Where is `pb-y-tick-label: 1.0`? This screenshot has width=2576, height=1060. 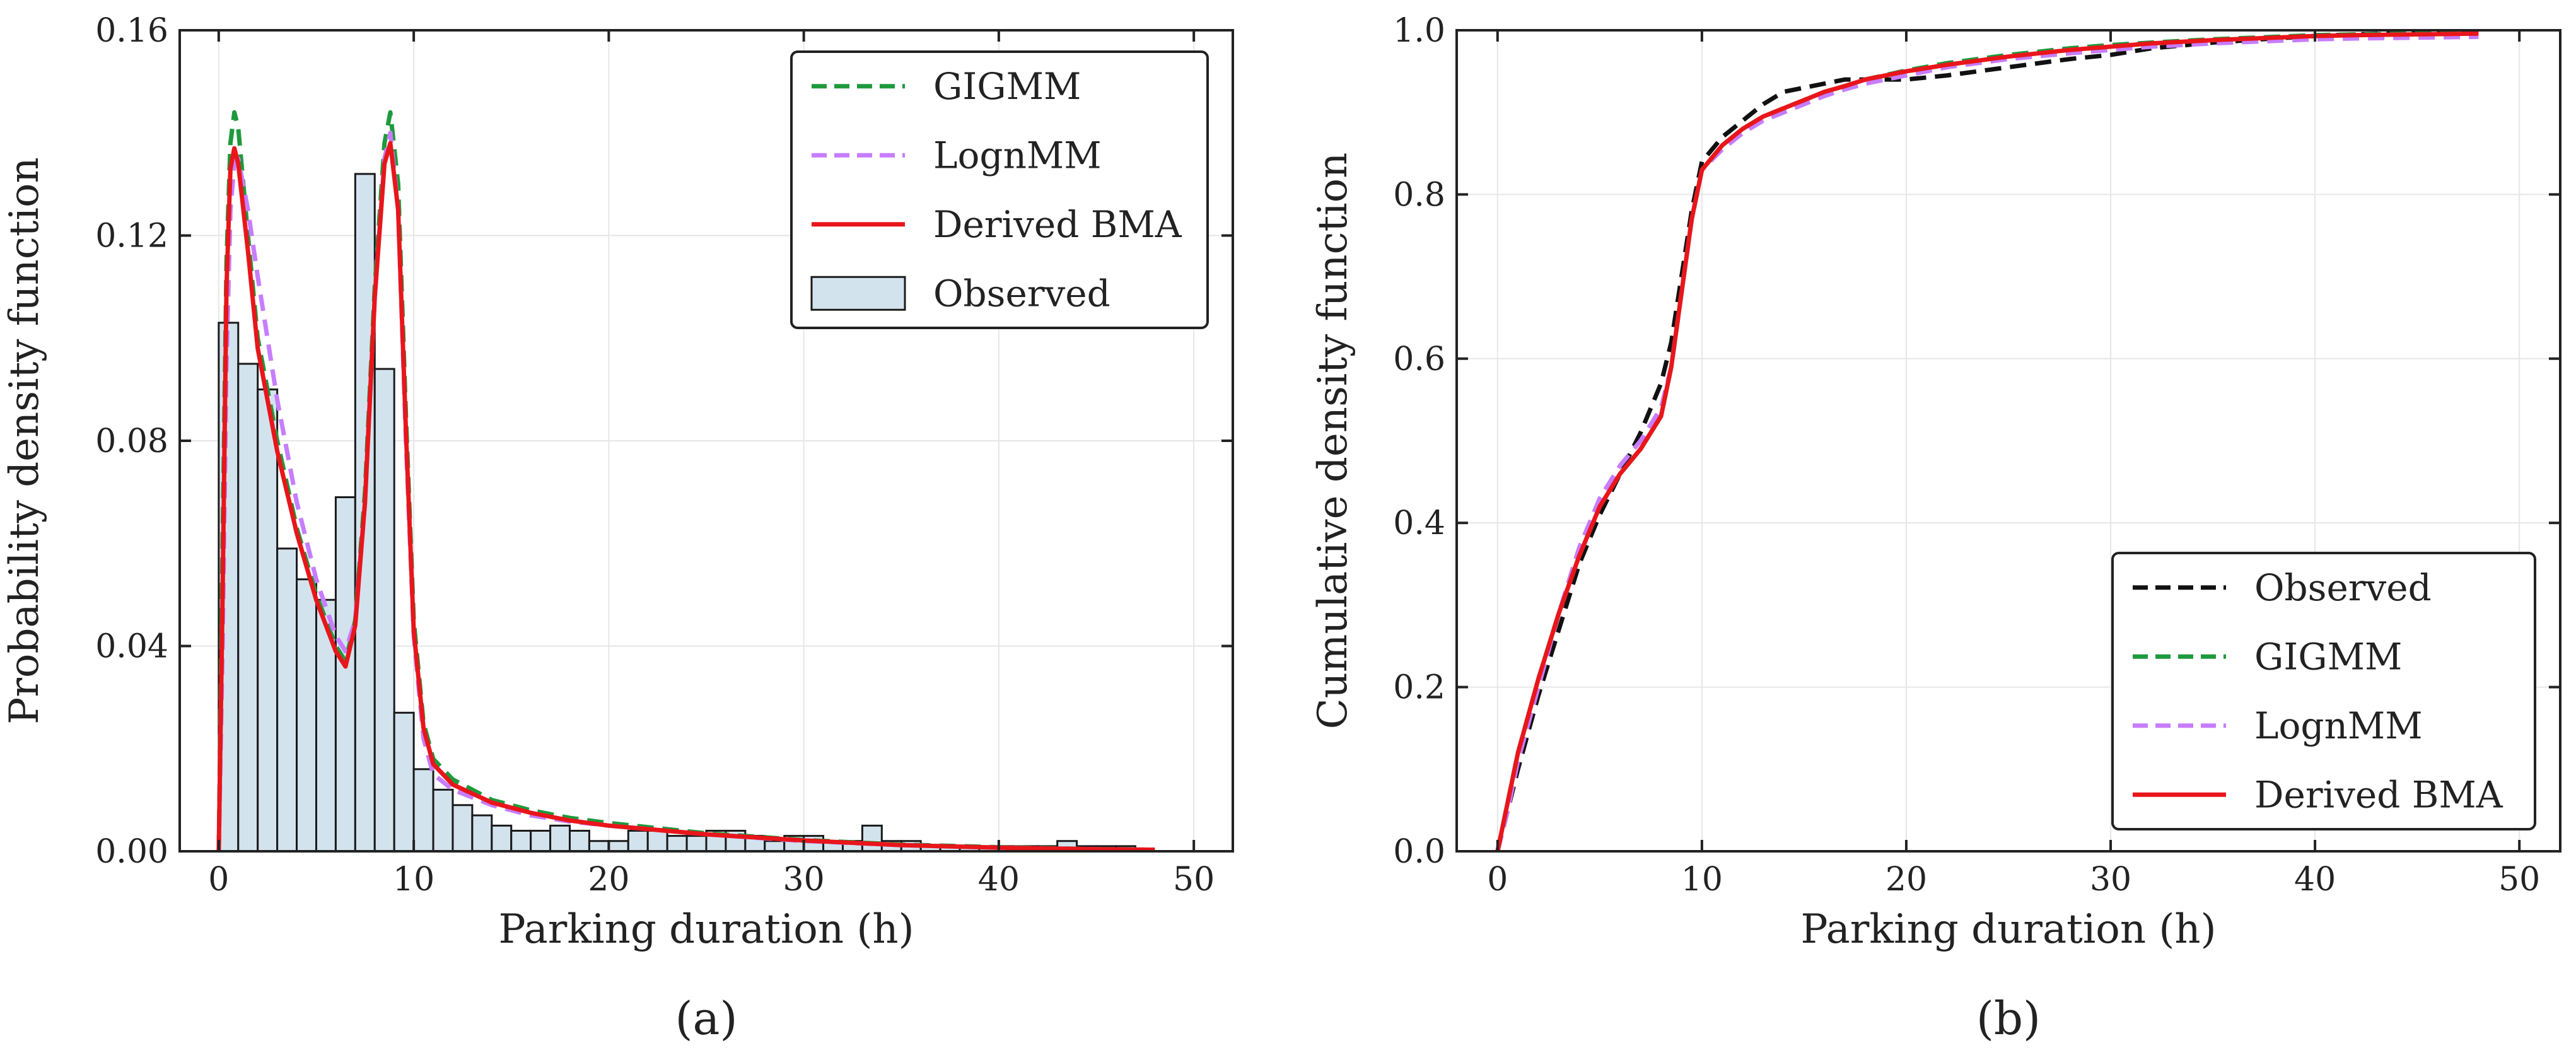
pb-y-tick-label: 1.0 is located at coordinates (1419, 31).